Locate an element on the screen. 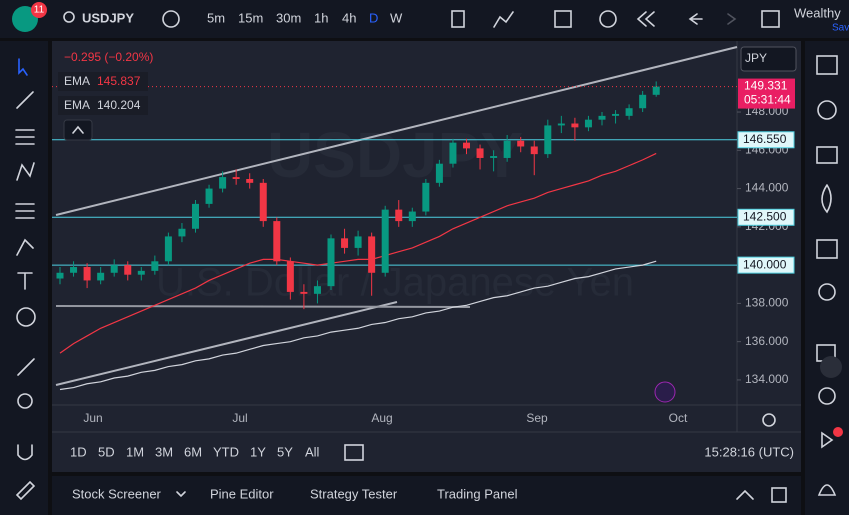  collapse-legend is located at coordinates (78, 130).